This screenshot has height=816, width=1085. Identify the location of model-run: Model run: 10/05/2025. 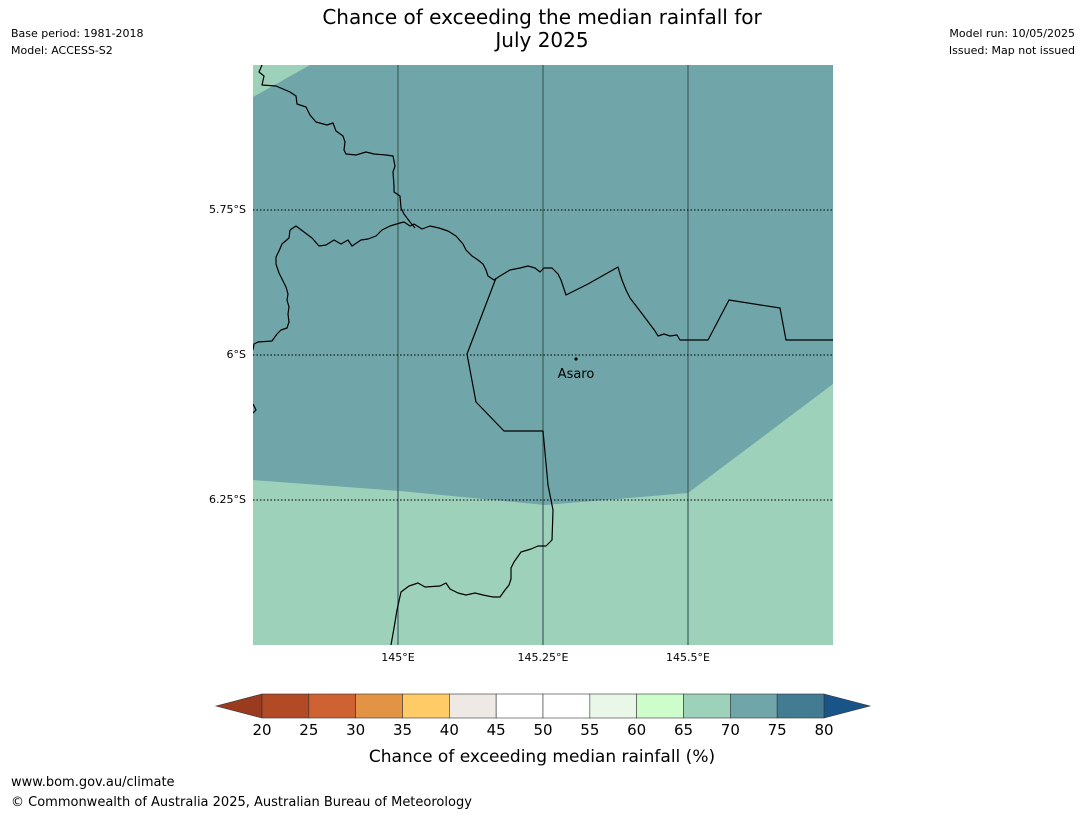
(1012, 33).